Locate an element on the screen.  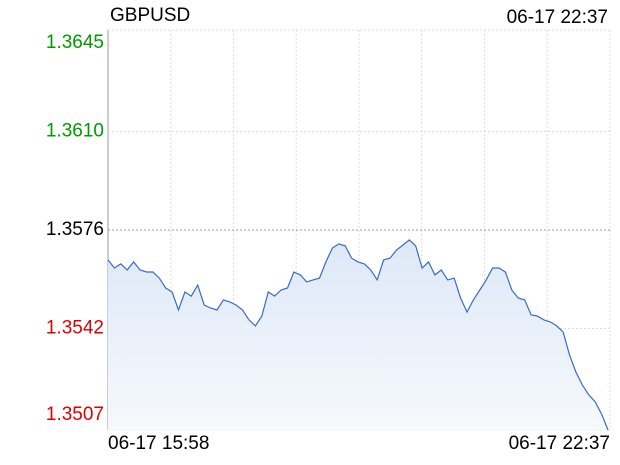
y-tick-label: 1.3542 is located at coordinates (75, 328).